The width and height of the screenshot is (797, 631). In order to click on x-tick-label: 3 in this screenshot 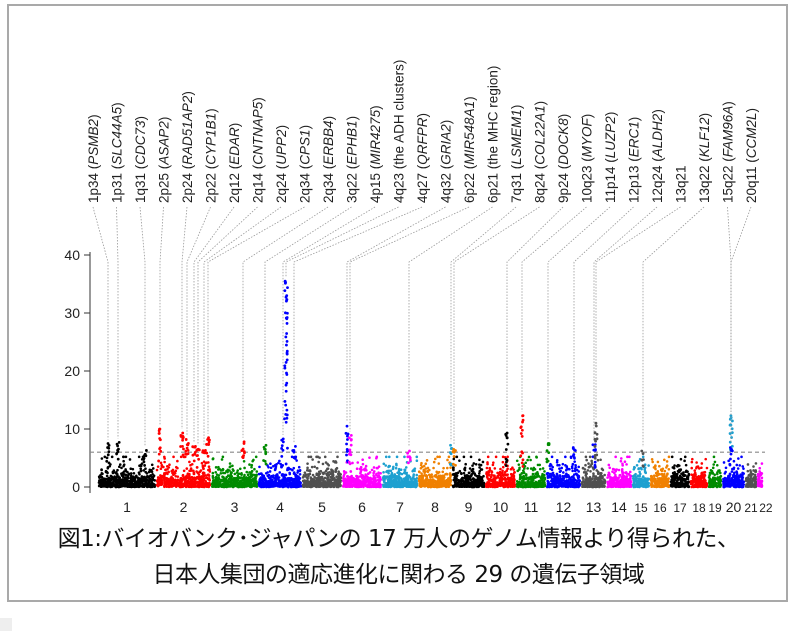, I will do `click(235, 507)`.